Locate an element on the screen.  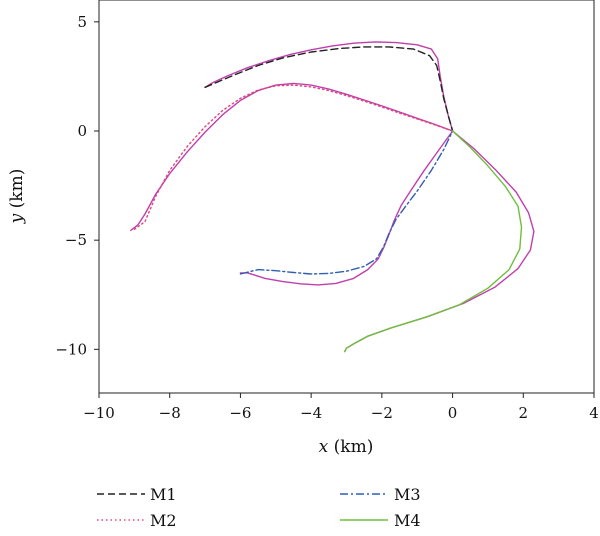
x-axis-label: x (km) is located at coordinates (346, 447).